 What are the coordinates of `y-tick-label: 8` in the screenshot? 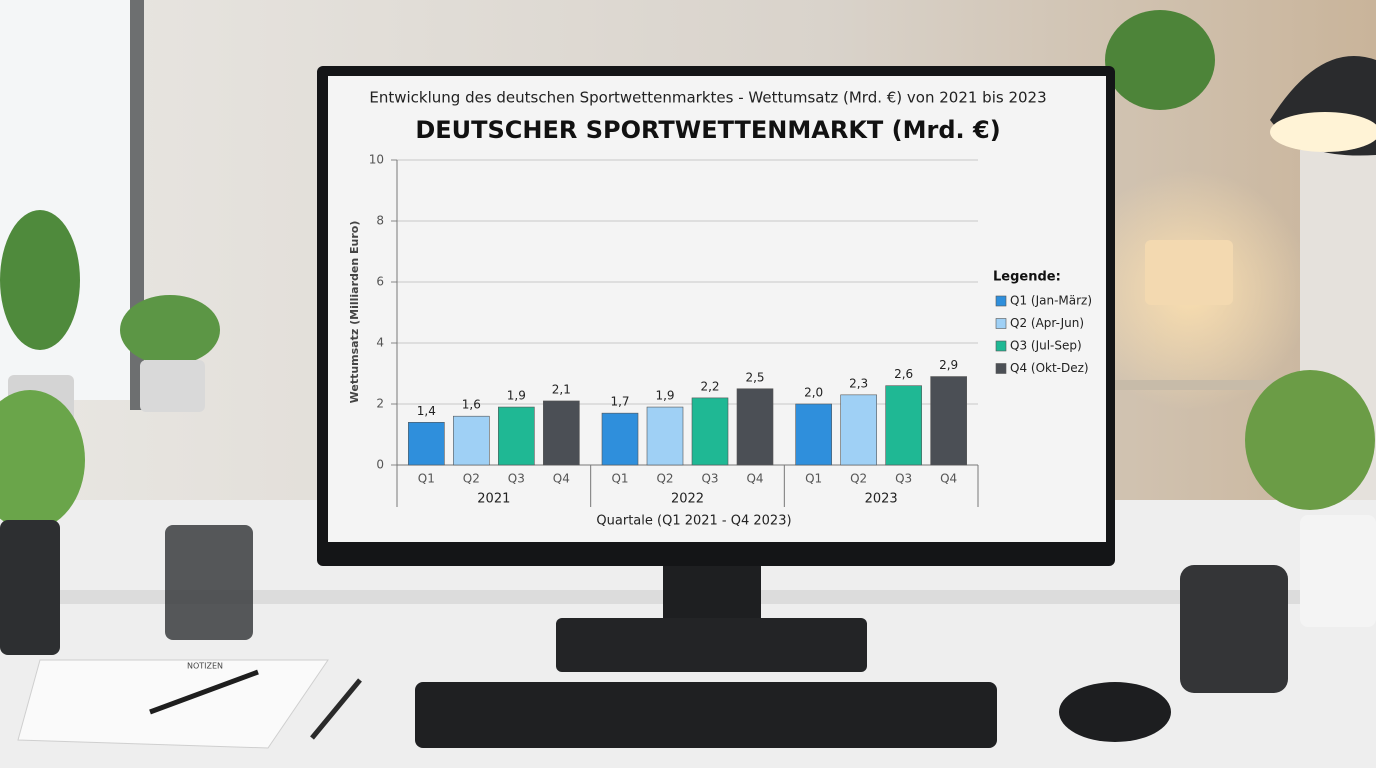 It's located at (380, 221).